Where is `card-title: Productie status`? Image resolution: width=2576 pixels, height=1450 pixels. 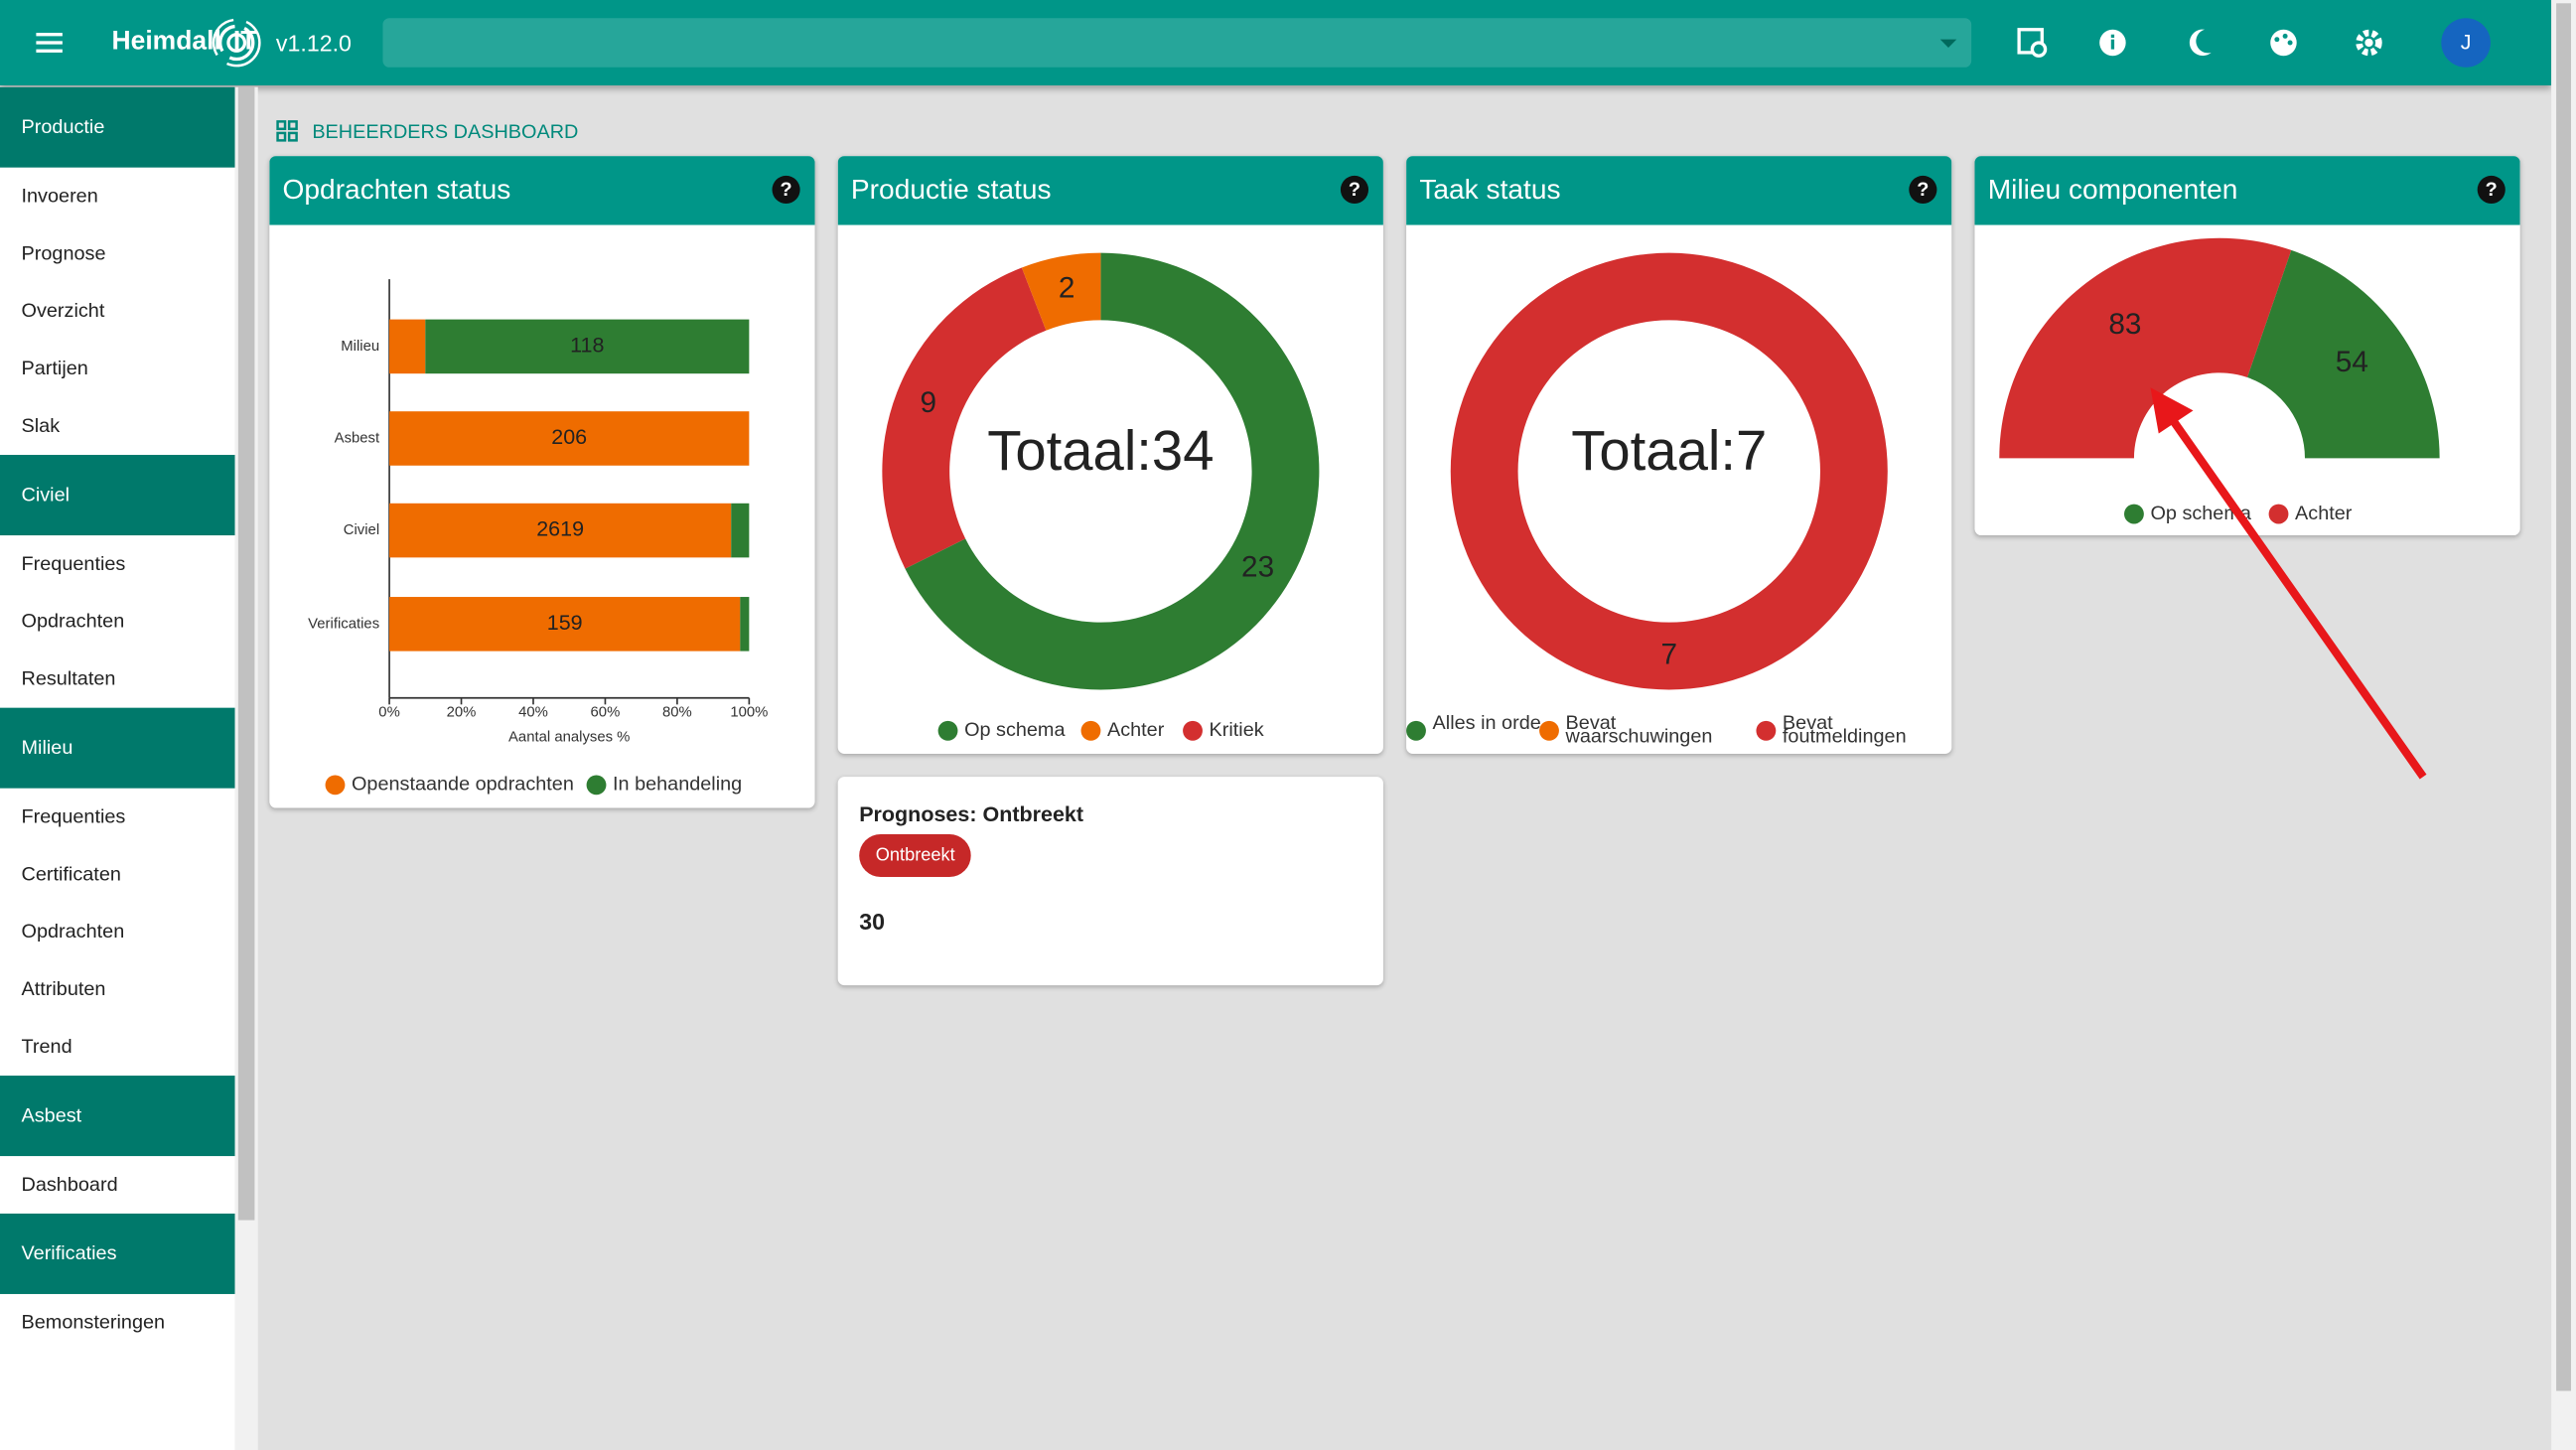
card-title: Productie status is located at coordinates (951, 190).